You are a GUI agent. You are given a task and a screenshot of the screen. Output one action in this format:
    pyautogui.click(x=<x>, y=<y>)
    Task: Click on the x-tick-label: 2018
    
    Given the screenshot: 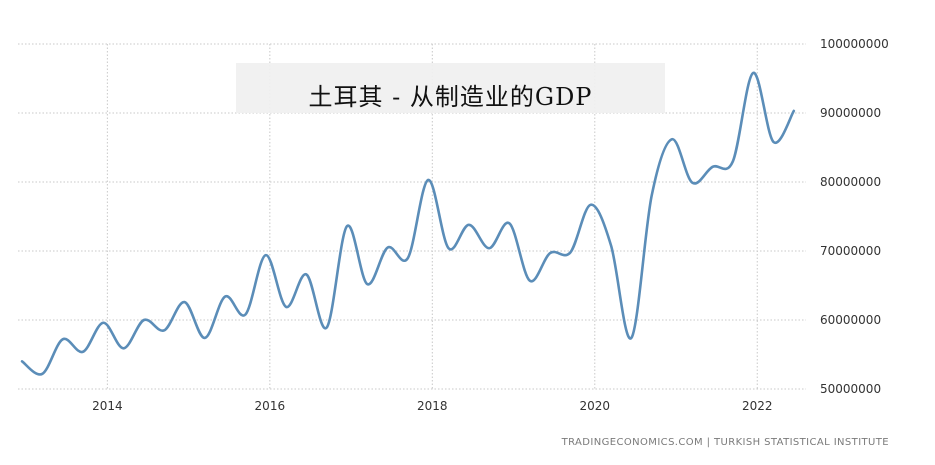 What is the action you would take?
    pyautogui.click(x=432, y=406)
    